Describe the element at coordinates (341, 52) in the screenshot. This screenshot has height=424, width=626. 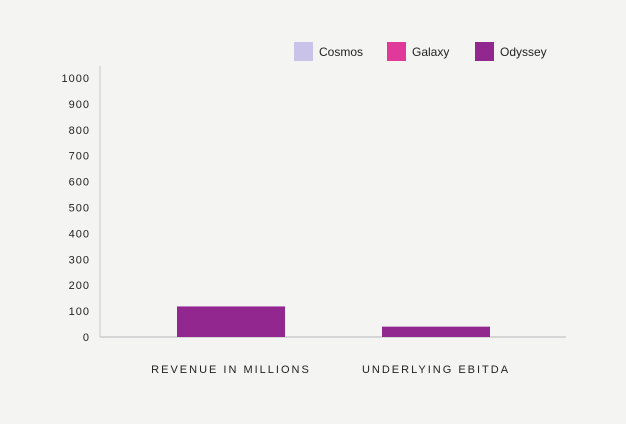
I see `legend-label-cosmos: Cosmos` at that location.